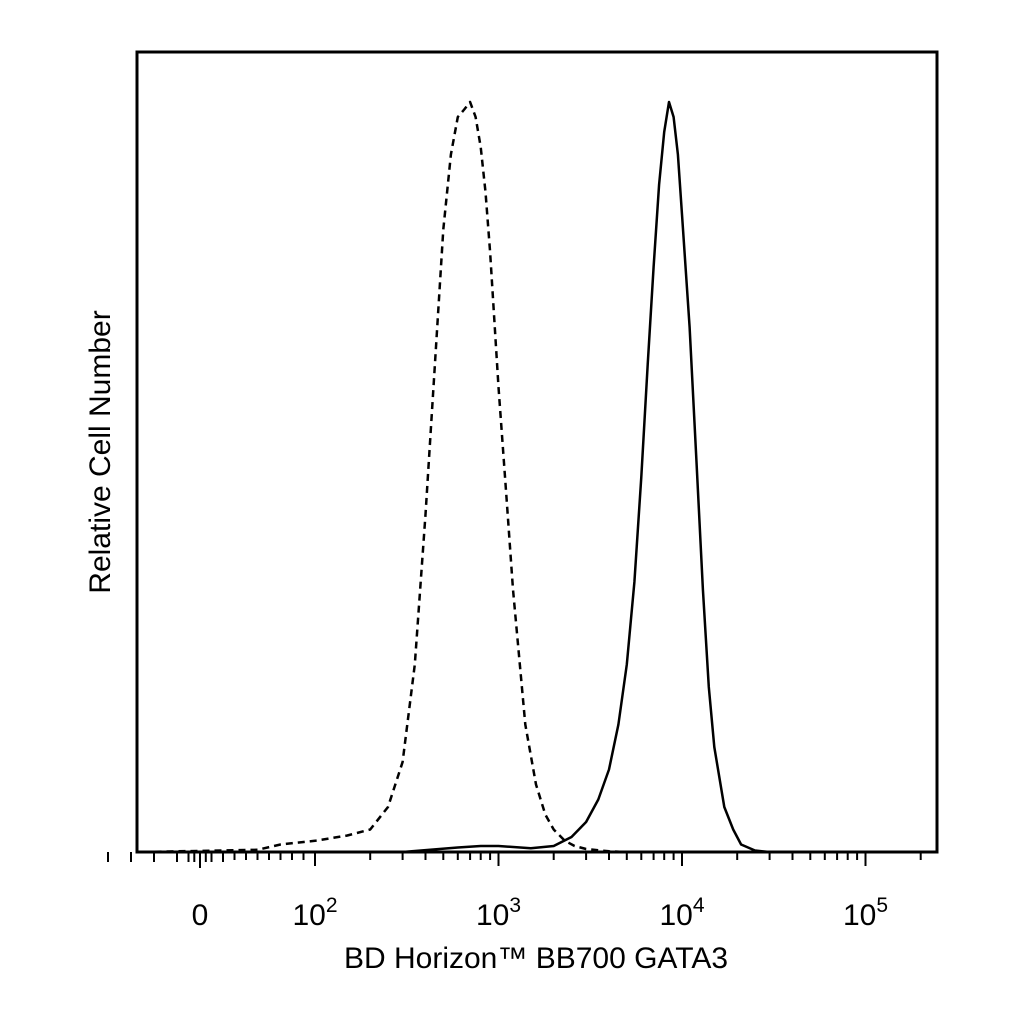 The image size is (1024, 1024). Describe the element at coordinates (865, 913) in the screenshot. I see `x-tick-label: 10⁵` at that location.